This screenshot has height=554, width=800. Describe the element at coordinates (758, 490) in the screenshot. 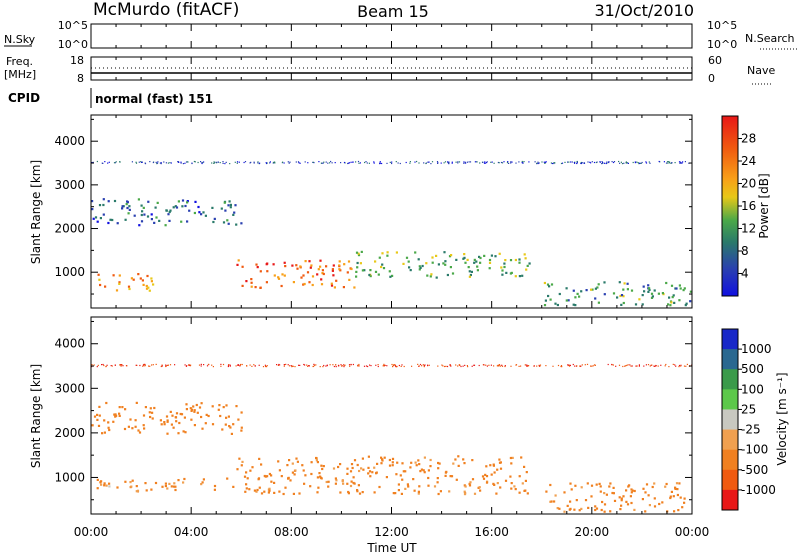

I see `velocity-colorbar-tick: -1000` at that location.